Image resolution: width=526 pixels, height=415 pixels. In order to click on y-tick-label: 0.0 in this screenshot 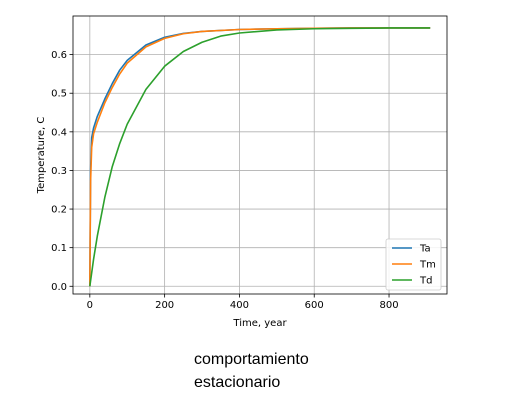, I will do `click(59, 287)`.